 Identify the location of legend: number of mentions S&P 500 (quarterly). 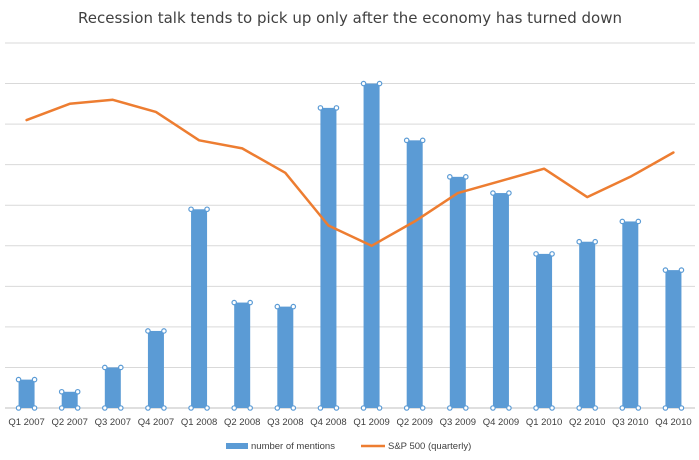
(348, 446).